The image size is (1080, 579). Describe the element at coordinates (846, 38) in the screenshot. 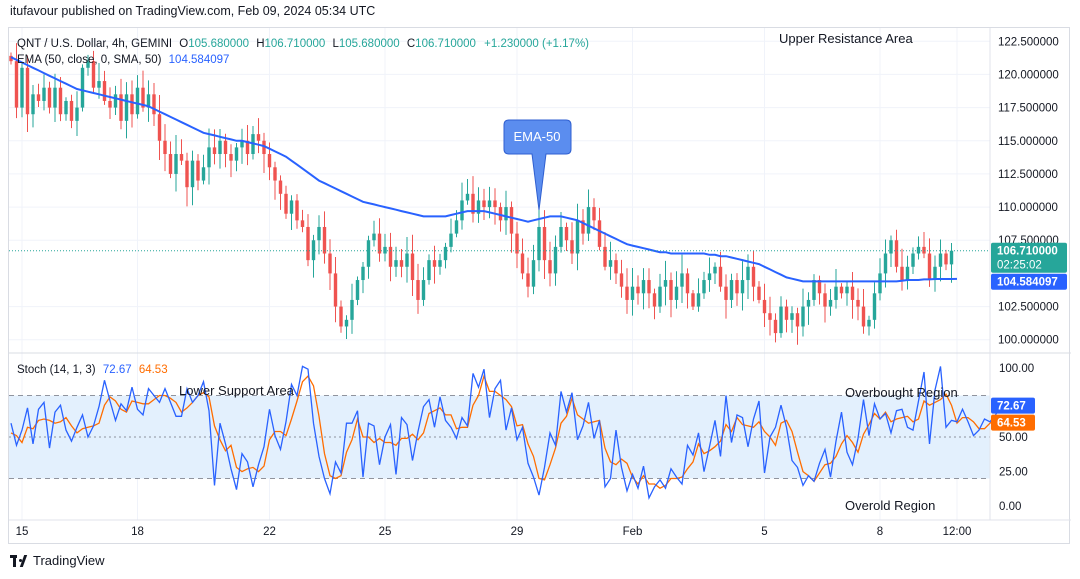

I see `upper-resistance-label: Upper Resistance Area` at that location.